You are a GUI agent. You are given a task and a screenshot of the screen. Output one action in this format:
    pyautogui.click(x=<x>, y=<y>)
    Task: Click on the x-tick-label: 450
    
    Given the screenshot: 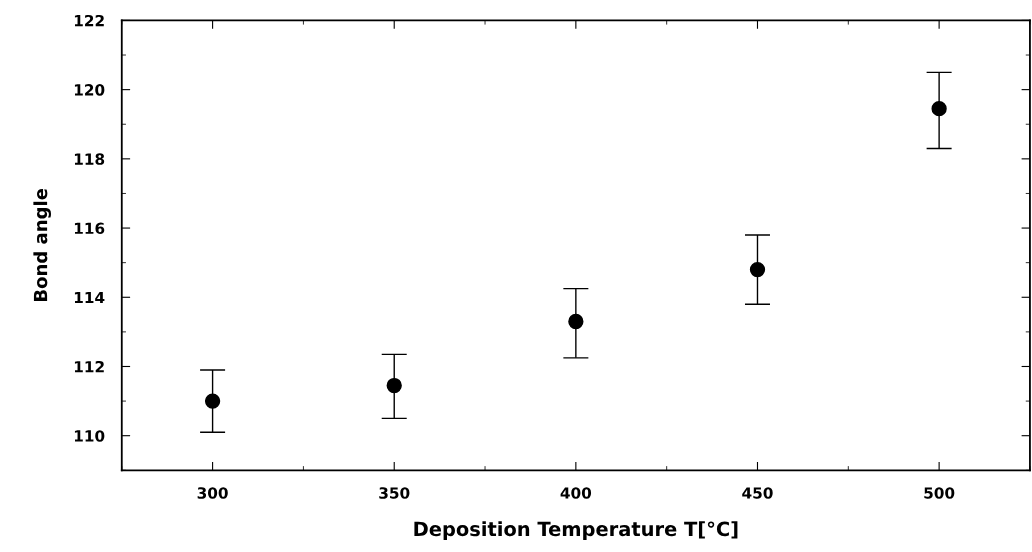 What is the action you would take?
    pyautogui.click(x=757, y=493)
    